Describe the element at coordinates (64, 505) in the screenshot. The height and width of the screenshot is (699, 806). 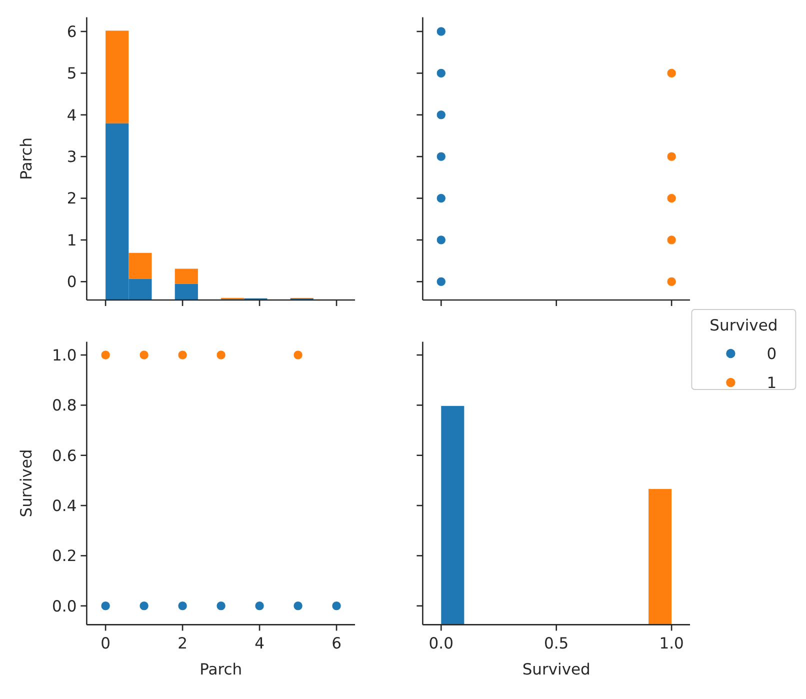
I see `y-tick-label: 0.4` at that location.